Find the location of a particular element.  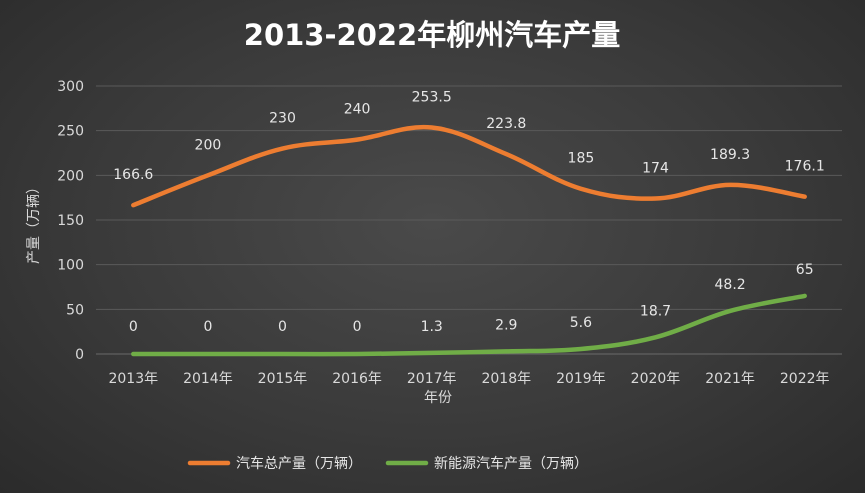

x-tick-label: 2013年 is located at coordinates (133, 379).